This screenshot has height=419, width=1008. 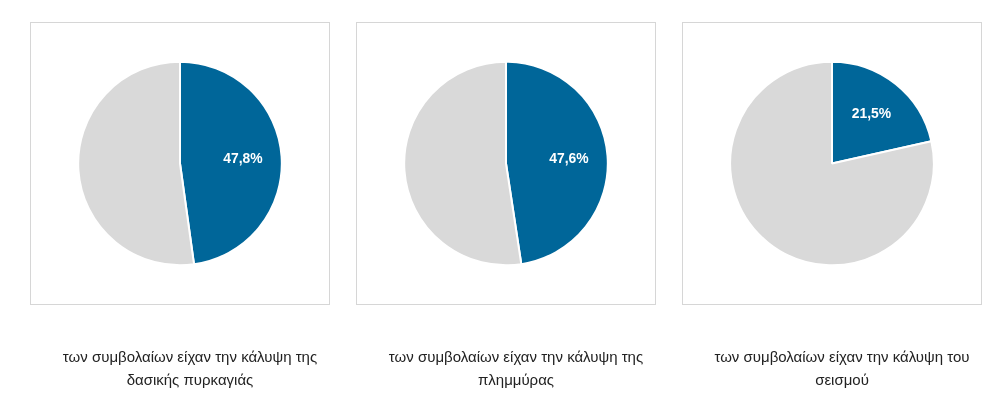 What do you see at coordinates (190, 368) in the screenshot?
I see `text: των συμβολαίων είχαν την κάλυψη της δασικής πυρκαγιάς` at bounding box center [190, 368].